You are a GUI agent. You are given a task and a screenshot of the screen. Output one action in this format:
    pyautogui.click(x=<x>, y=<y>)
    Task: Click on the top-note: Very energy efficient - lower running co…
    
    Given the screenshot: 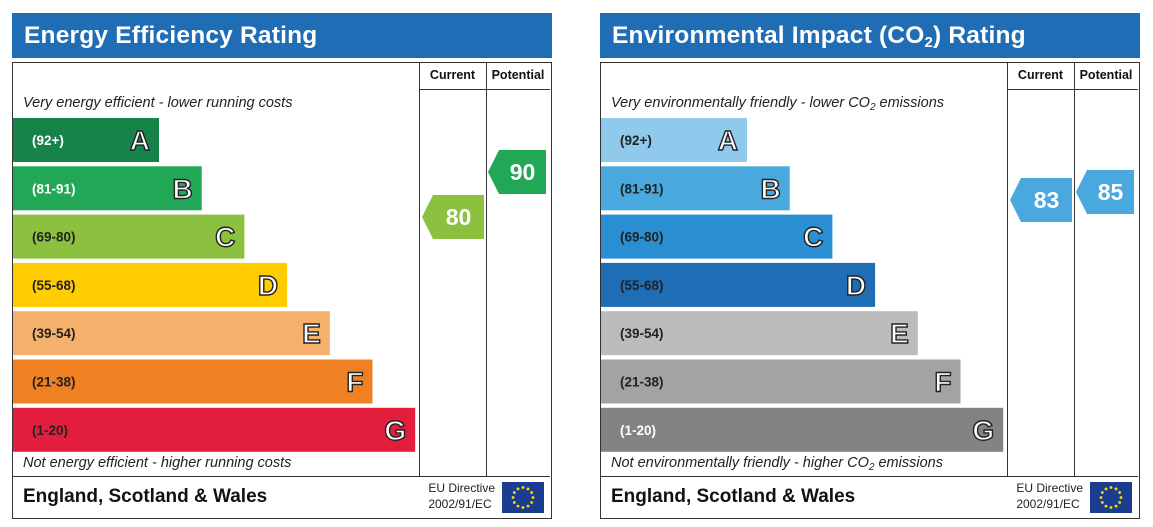 What is the action you would take?
    pyautogui.click(x=158, y=103)
    